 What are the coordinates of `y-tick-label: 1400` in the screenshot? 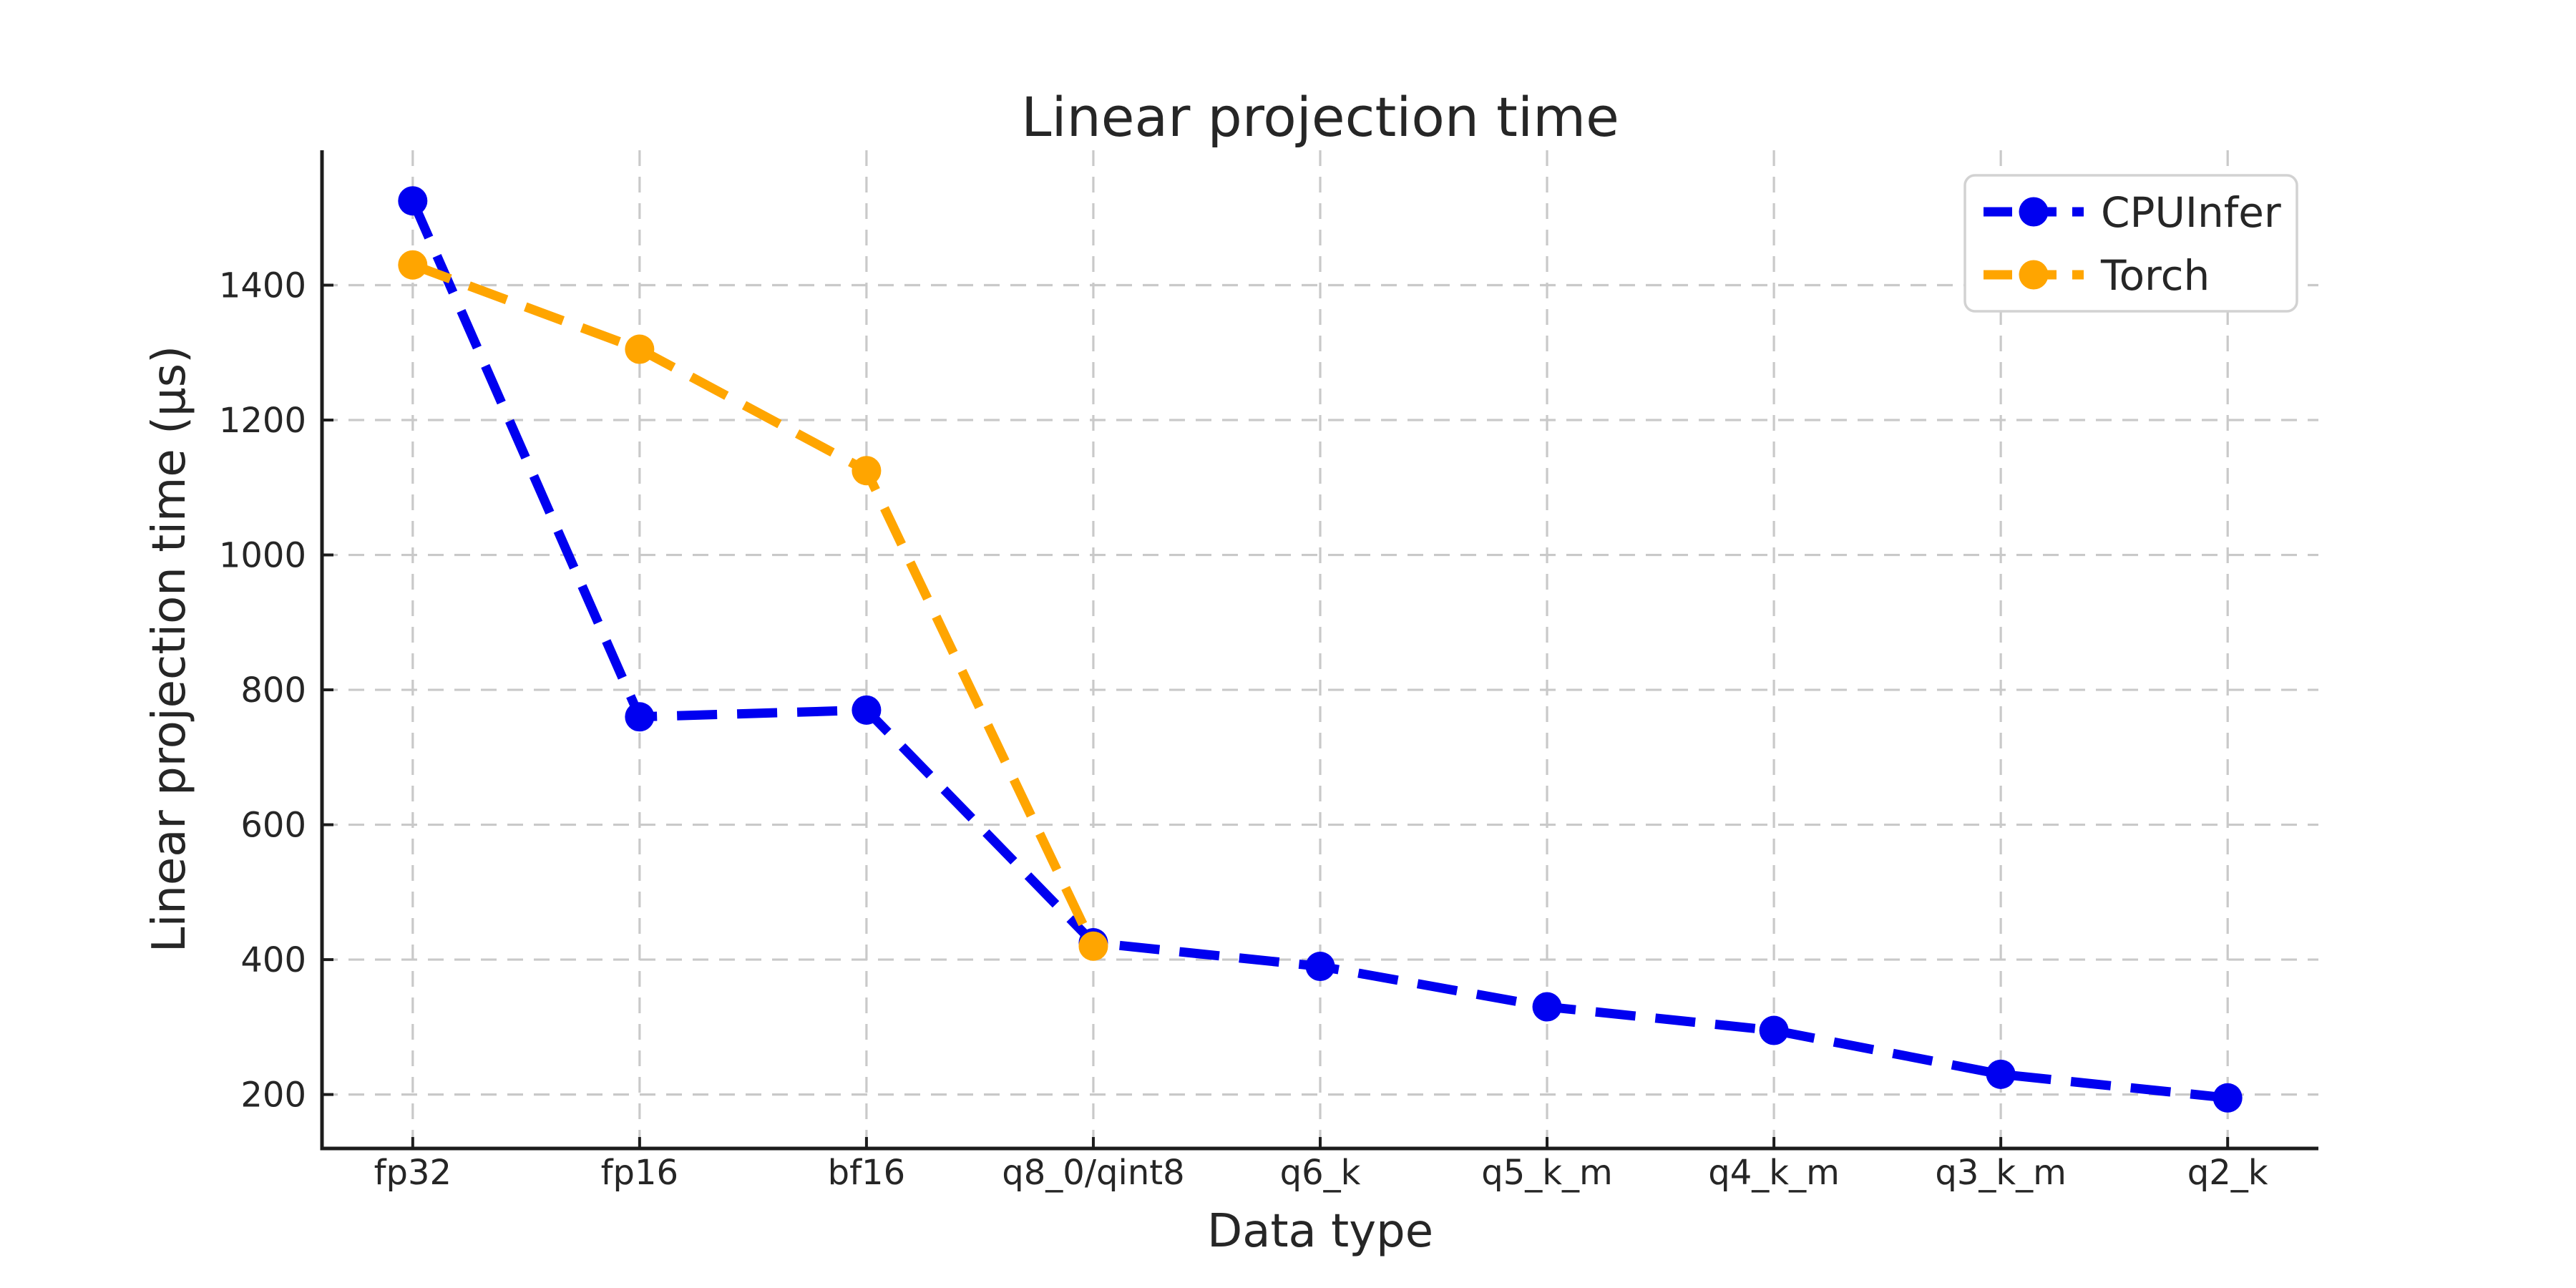 It's located at (262, 286).